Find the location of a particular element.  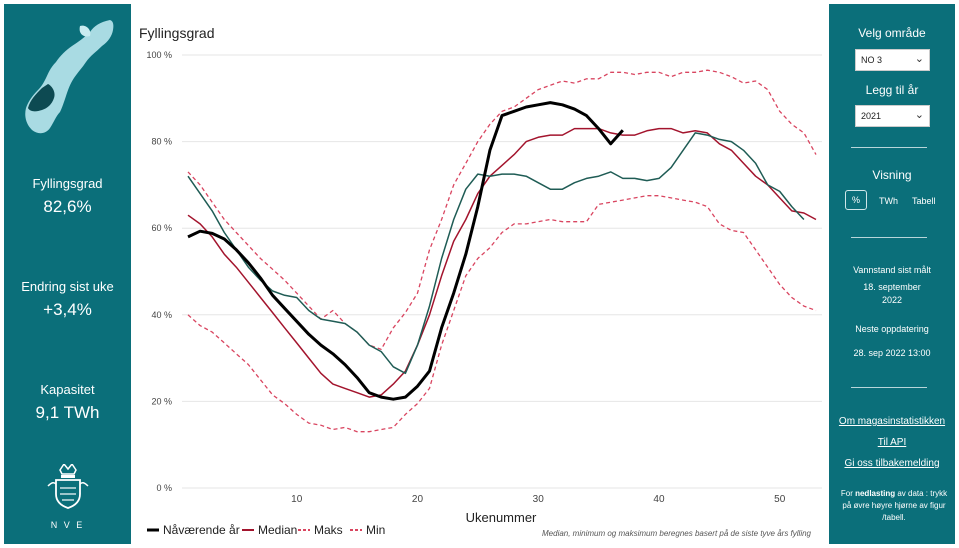

link-tilbakemelding: Gi oss tilbakemelding is located at coordinates (892, 463).